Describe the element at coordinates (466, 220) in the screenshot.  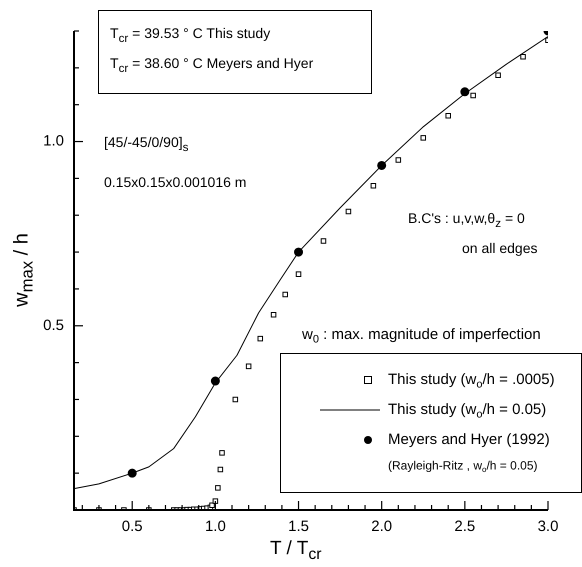
I see `annotation: B.C's : u,v,w,θ$_{z}$ = 0` at that location.